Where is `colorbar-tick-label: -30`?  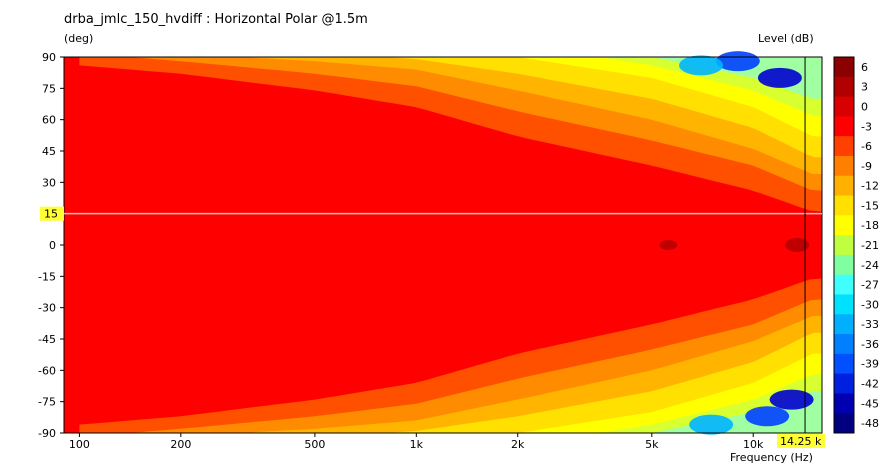 colorbar-tick-label: -30 is located at coordinates (870, 304).